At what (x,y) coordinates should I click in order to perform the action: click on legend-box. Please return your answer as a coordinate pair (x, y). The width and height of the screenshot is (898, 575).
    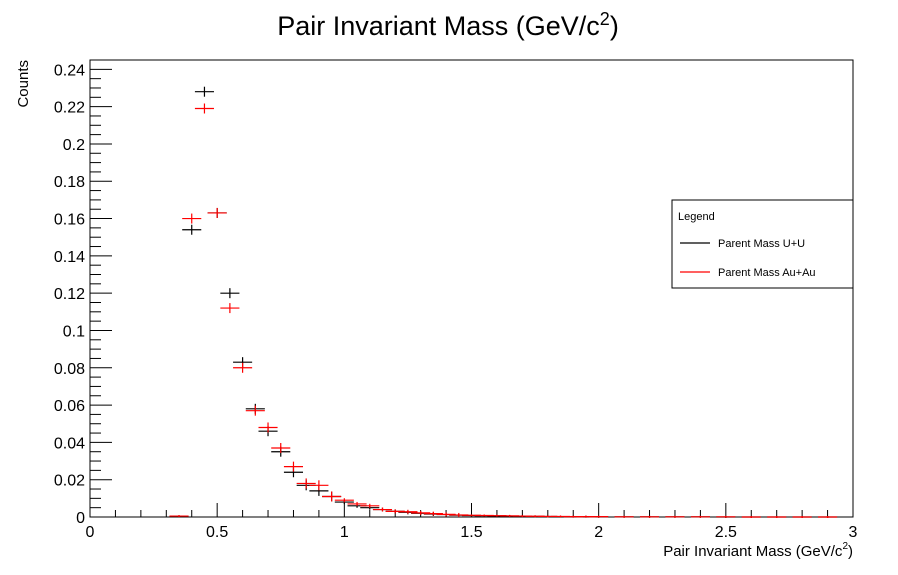
    Looking at the image, I should click on (762, 244).